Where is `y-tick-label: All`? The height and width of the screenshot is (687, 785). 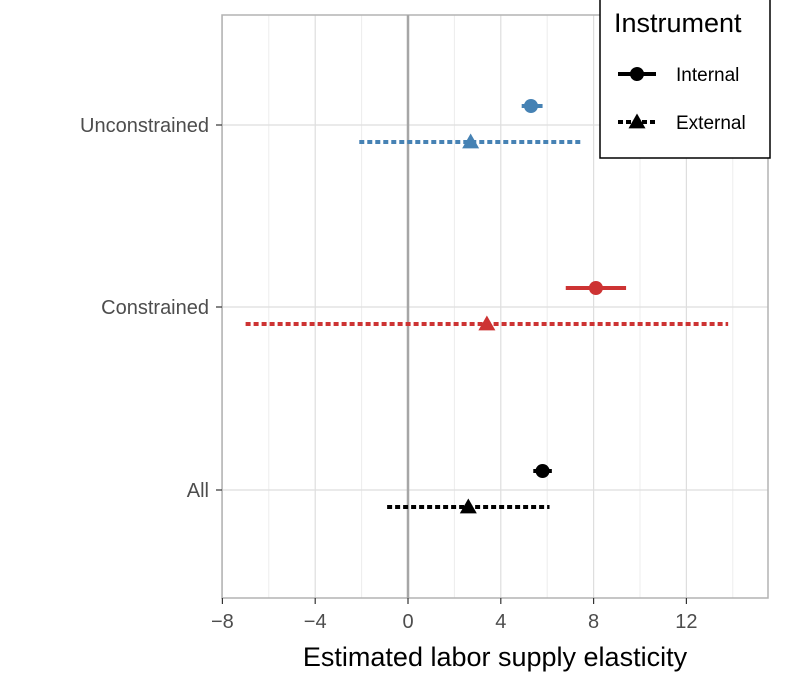 y-tick-label: All is located at coordinates (198, 491).